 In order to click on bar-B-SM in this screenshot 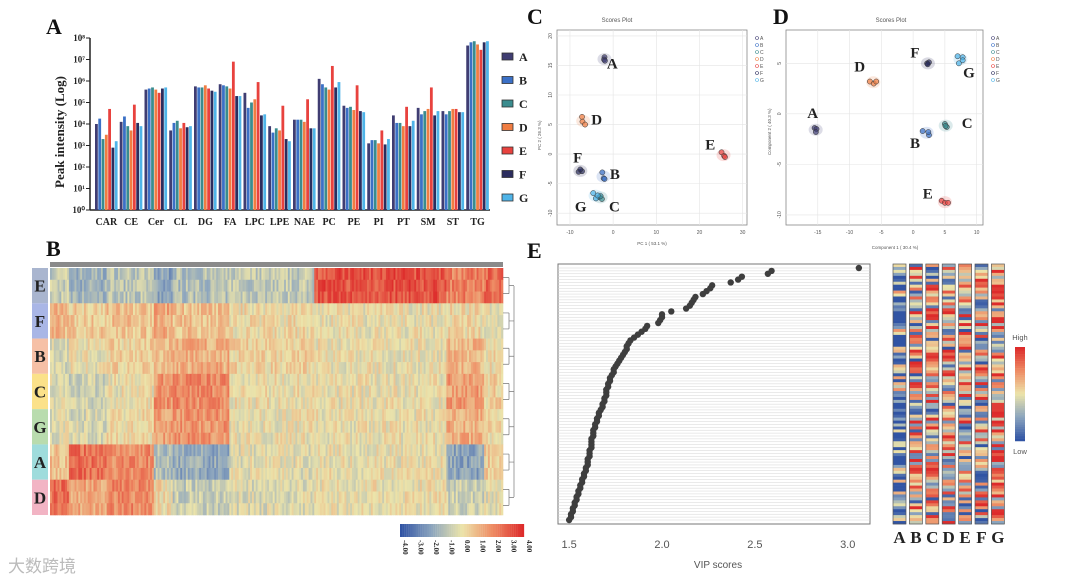, I will do `click(421, 162)`.